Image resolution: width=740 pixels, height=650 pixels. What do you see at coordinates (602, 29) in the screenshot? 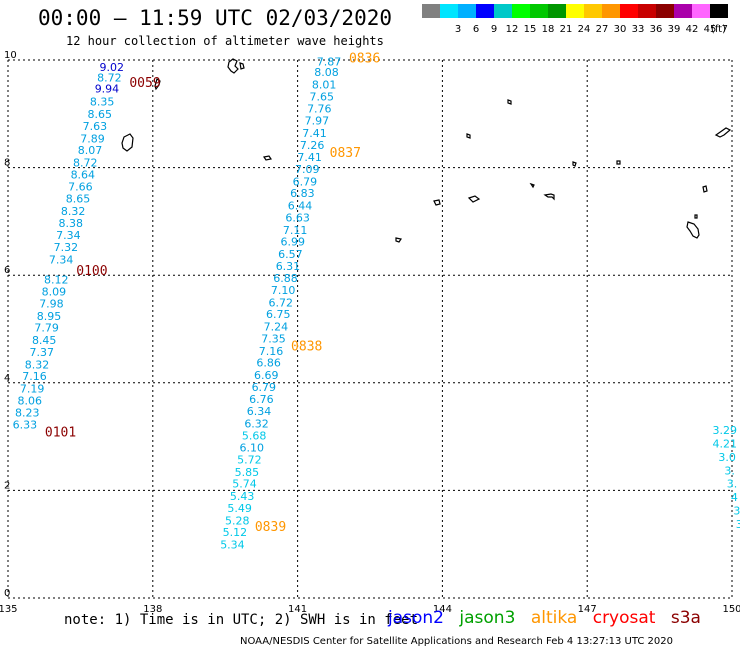
I see `legend-label: 27` at bounding box center [602, 29].